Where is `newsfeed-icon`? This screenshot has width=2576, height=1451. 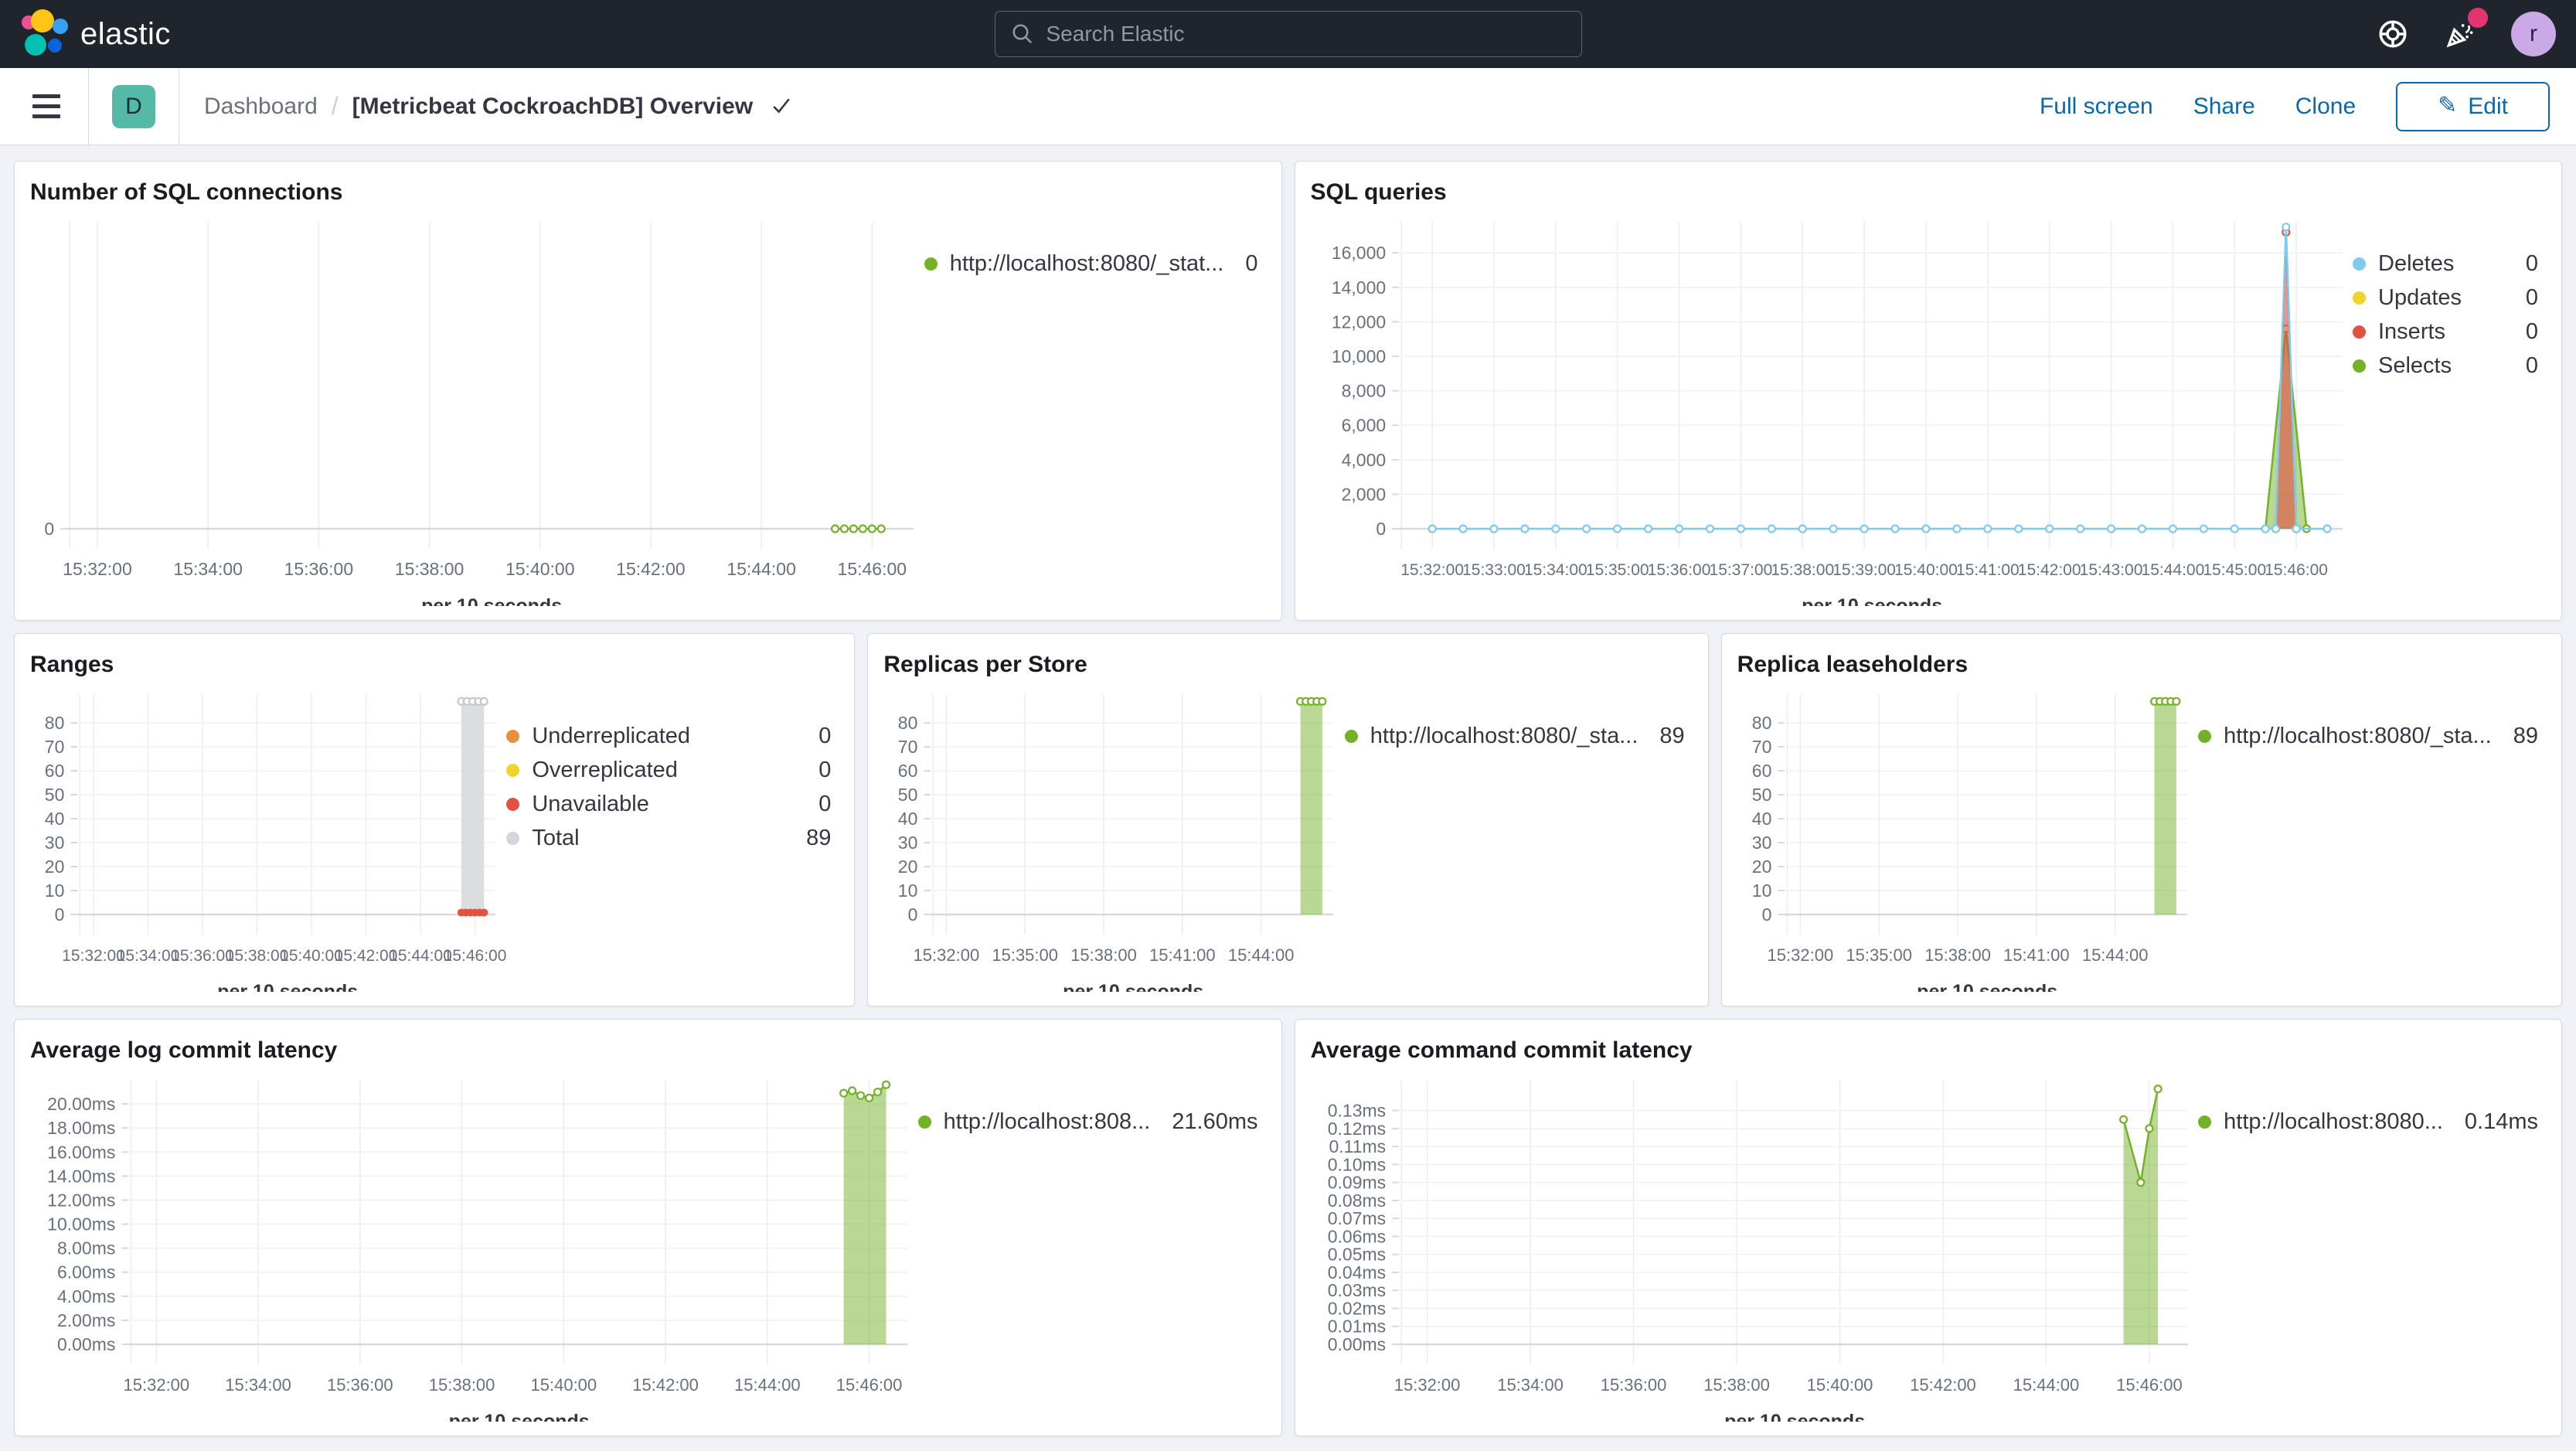
newsfeed-icon is located at coordinates (2465, 29).